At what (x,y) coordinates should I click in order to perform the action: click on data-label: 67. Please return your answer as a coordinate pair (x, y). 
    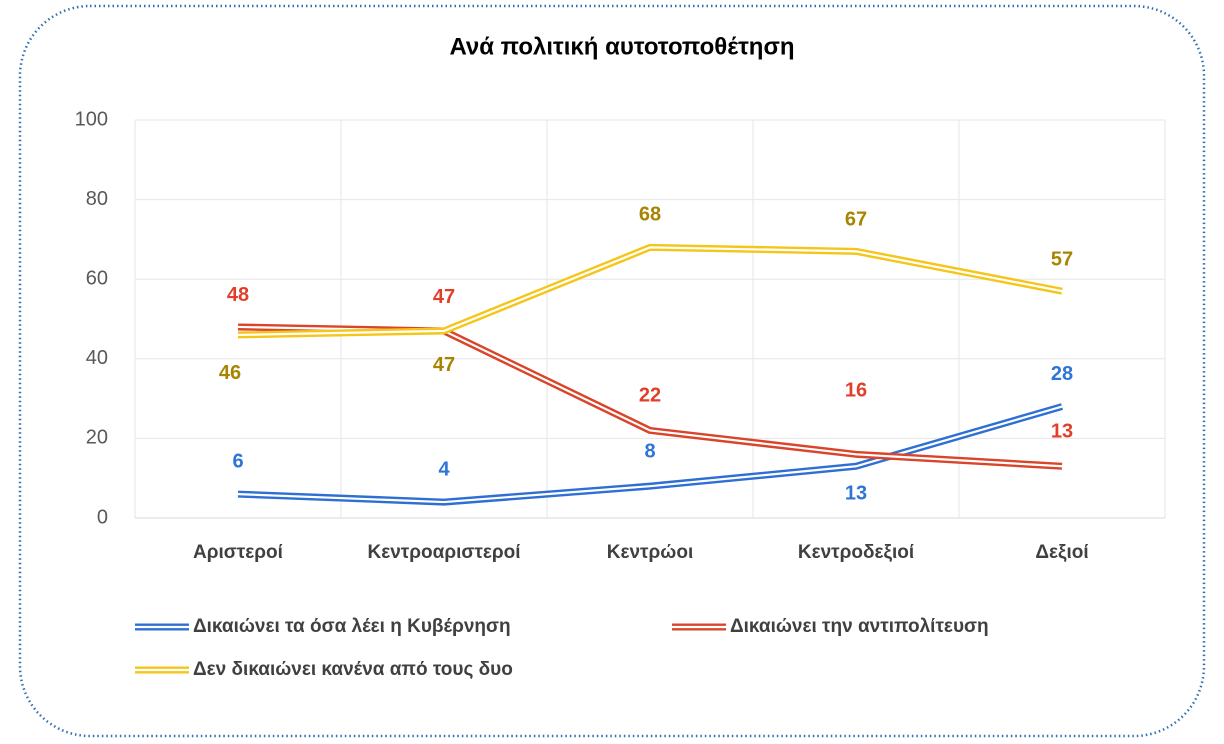
    Looking at the image, I should click on (856, 220).